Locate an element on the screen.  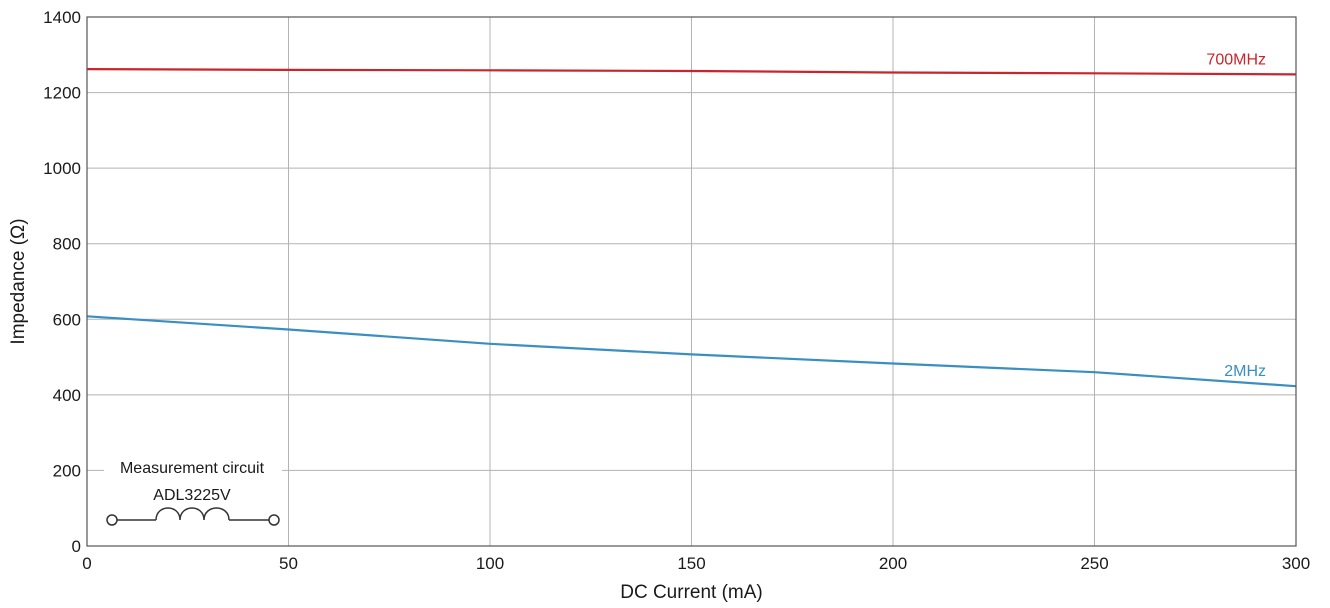
measurement-circuit-label: Measurement circuit is located at coordinates (192, 468).